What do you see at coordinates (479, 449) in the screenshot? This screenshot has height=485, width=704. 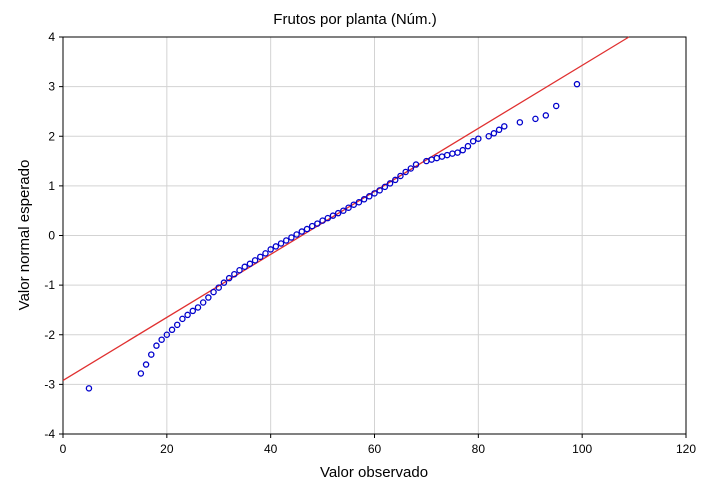 I see `x-tick-label: 80` at bounding box center [479, 449].